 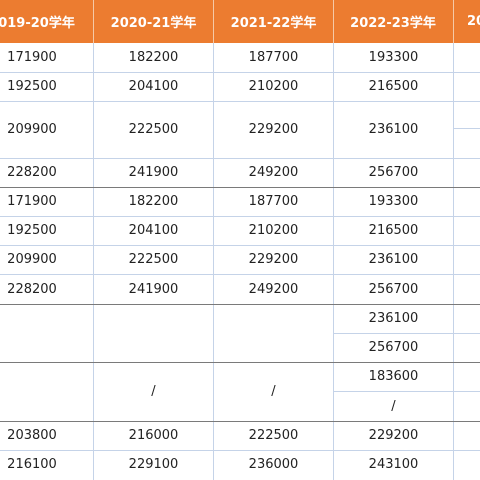 I want to click on column-header-2022-23: 2022-23学年, so click(x=393, y=23).